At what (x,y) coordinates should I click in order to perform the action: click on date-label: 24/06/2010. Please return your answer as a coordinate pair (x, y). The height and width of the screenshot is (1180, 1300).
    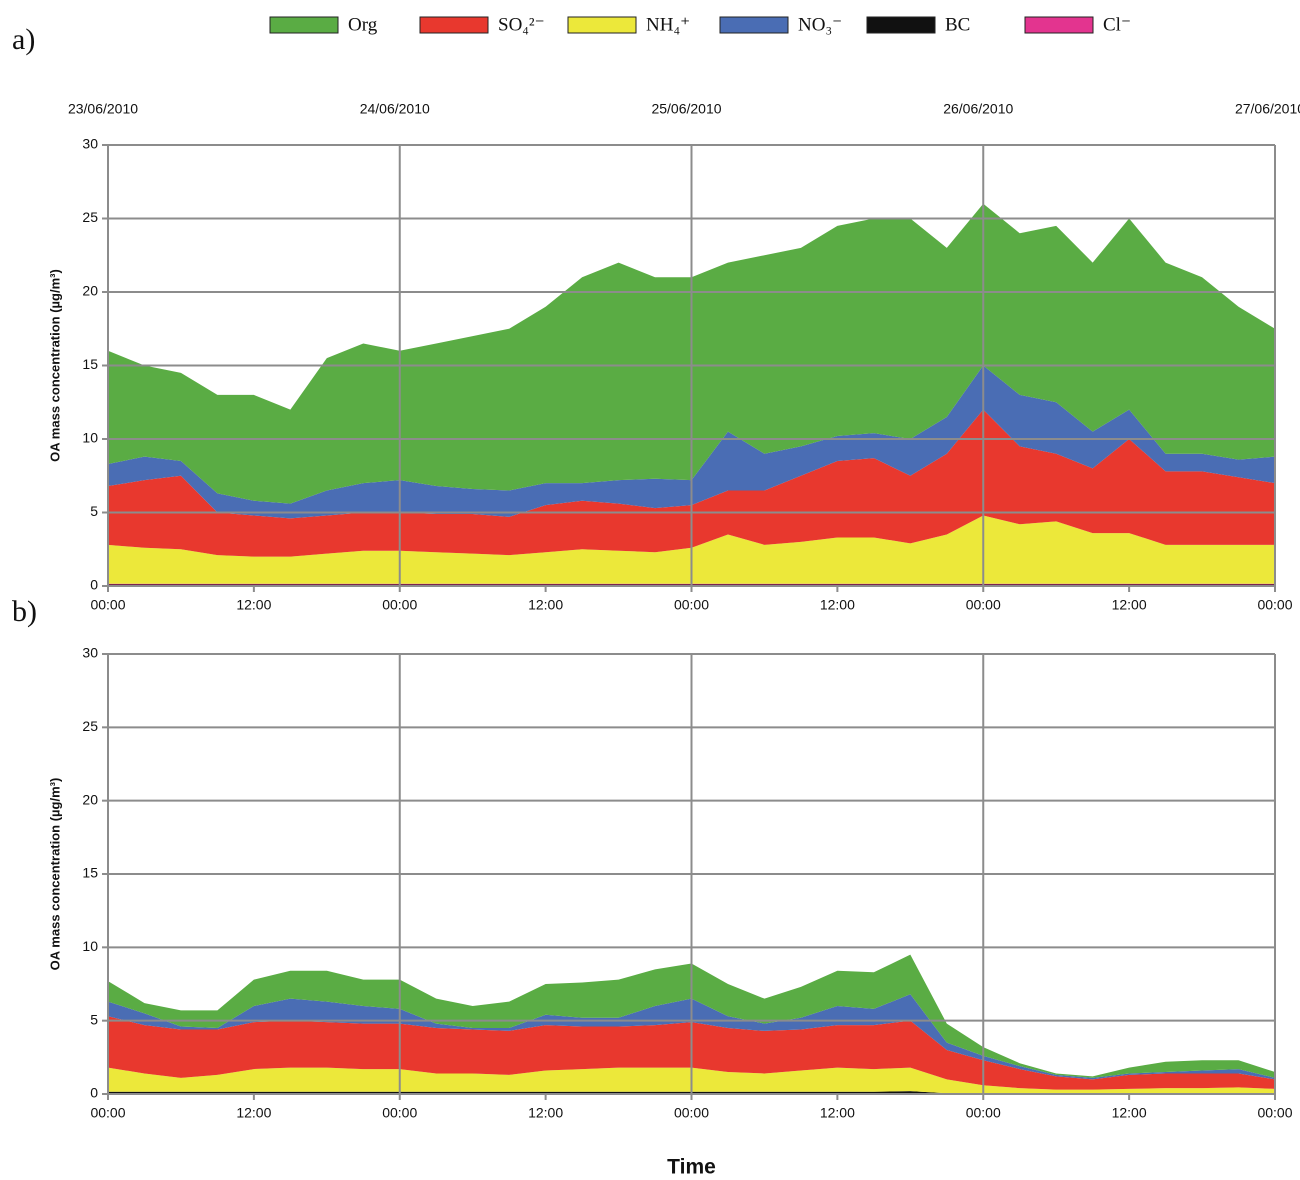
    Looking at the image, I should click on (395, 109).